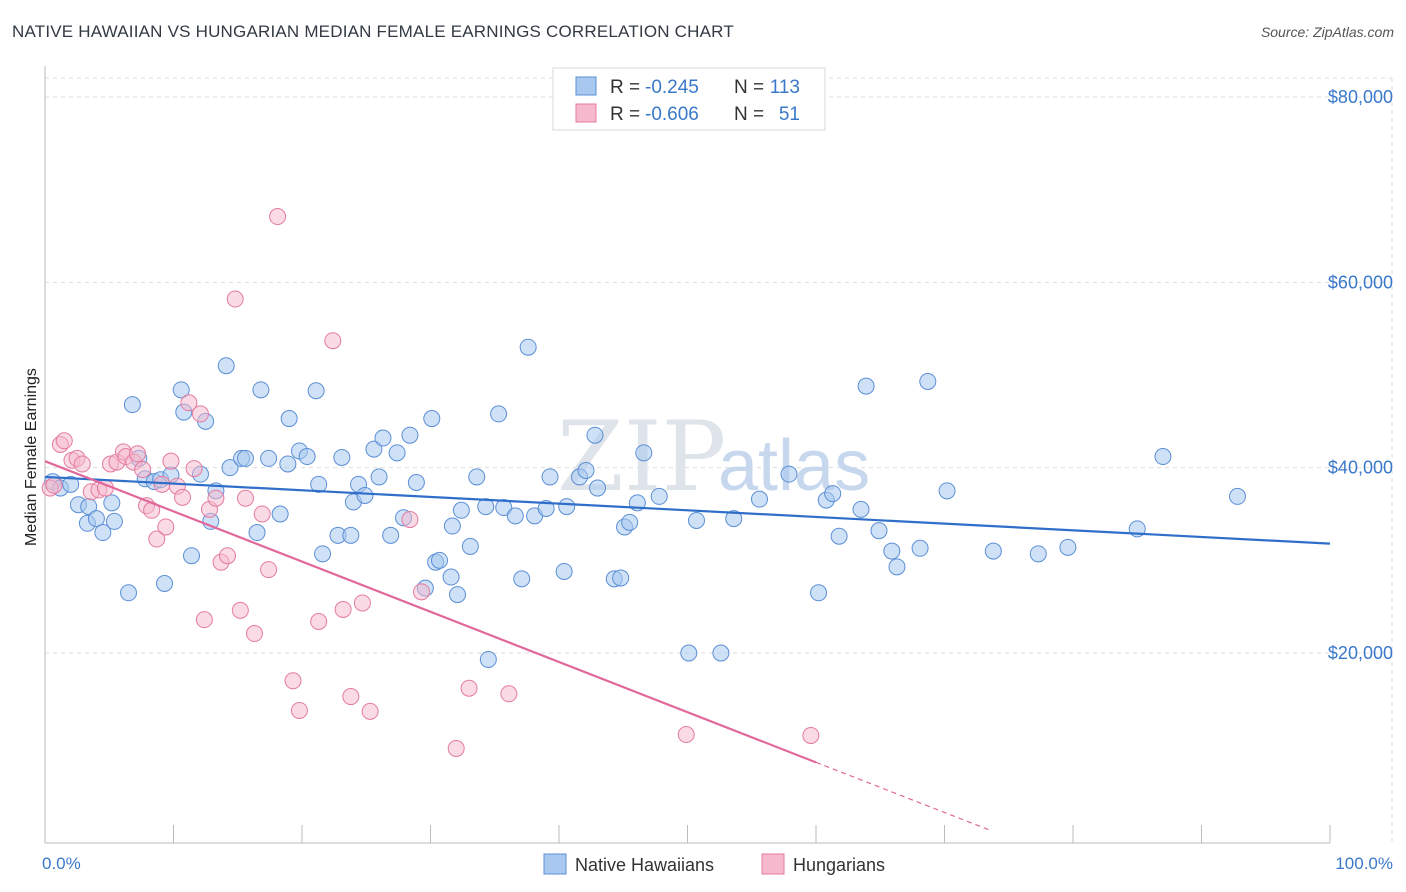 This screenshot has height=892, width=1406. What do you see at coordinates (714, 864) in the screenshot?
I see `series-legend: Native Hawaiians Hungarians` at bounding box center [714, 864].